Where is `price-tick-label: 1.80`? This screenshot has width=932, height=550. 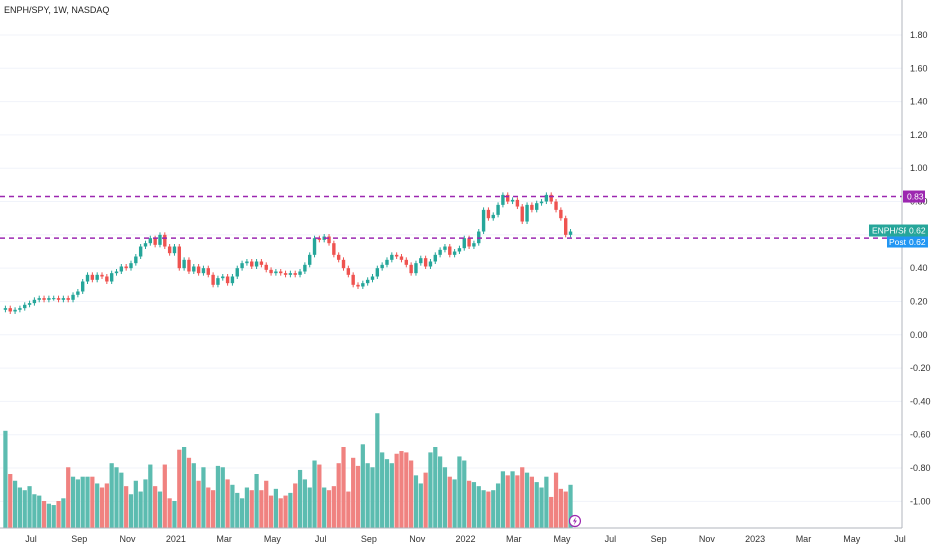 price-tick-label: 1.80 is located at coordinates (919, 35).